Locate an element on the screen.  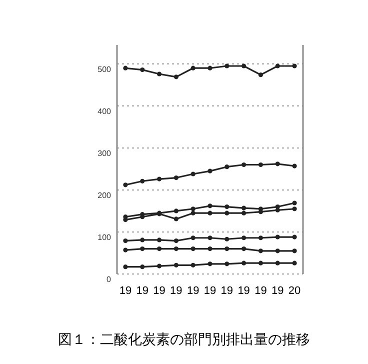
y-tick-label: 500 is located at coordinates (105, 69).